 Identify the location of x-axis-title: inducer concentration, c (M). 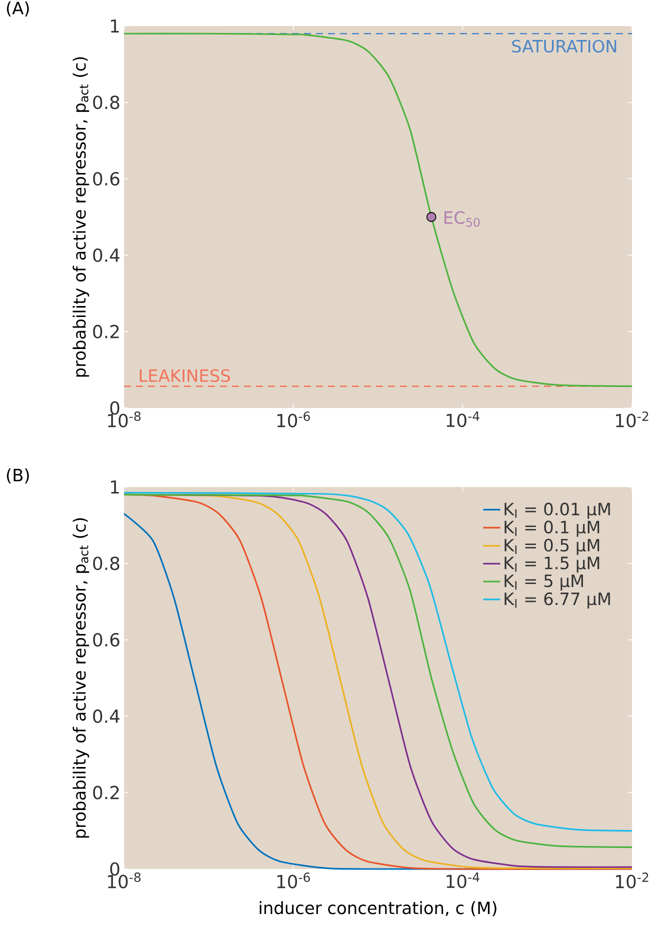
(378, 908).